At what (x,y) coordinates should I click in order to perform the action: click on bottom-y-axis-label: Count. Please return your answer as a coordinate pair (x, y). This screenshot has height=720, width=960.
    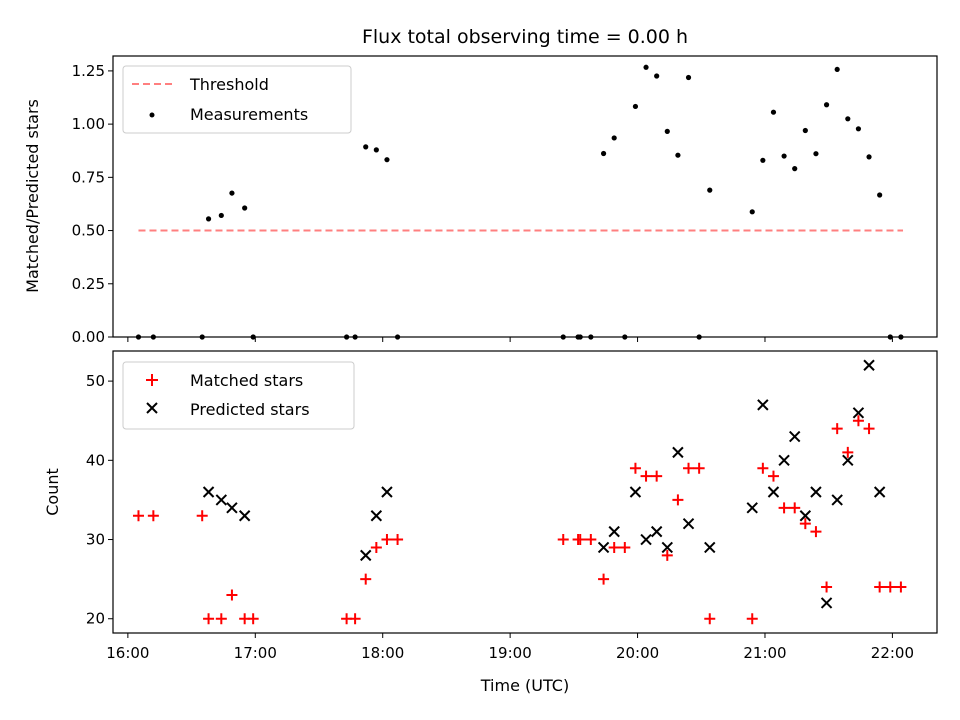
    Looking at the image, I should click on (52, 492).